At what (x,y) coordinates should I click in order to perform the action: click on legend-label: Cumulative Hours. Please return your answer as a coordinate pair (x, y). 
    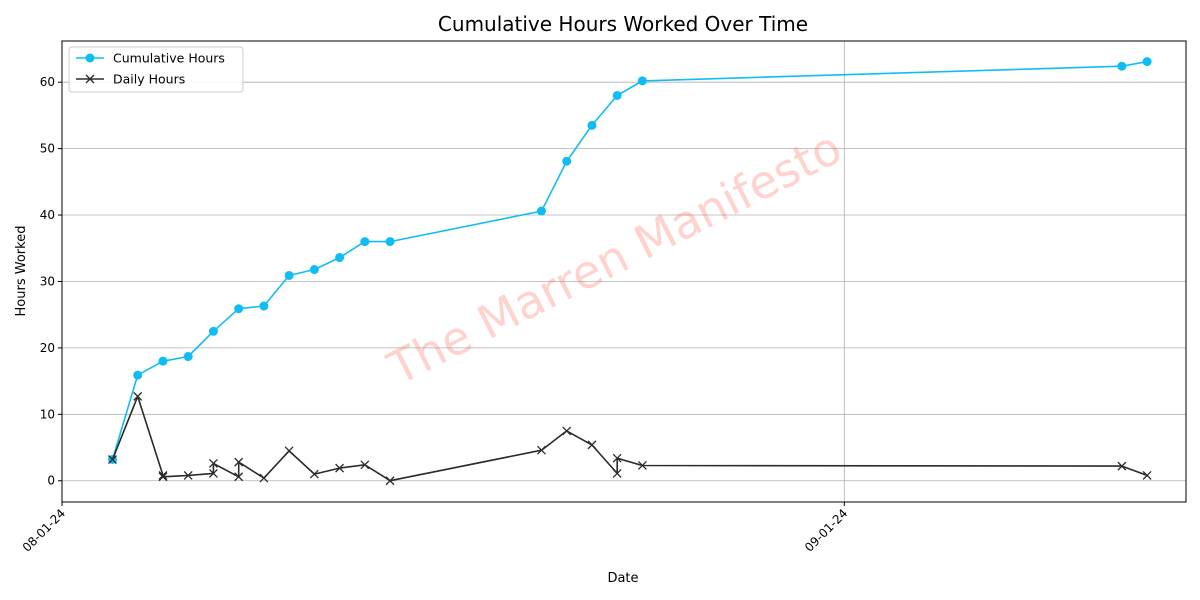
    Looking at the image, I should click on (169, 58).